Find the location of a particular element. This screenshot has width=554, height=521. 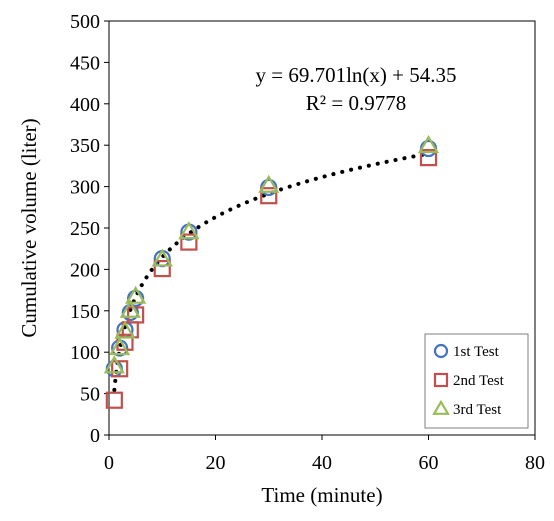

legend-box is located at coordinates (476, 381).